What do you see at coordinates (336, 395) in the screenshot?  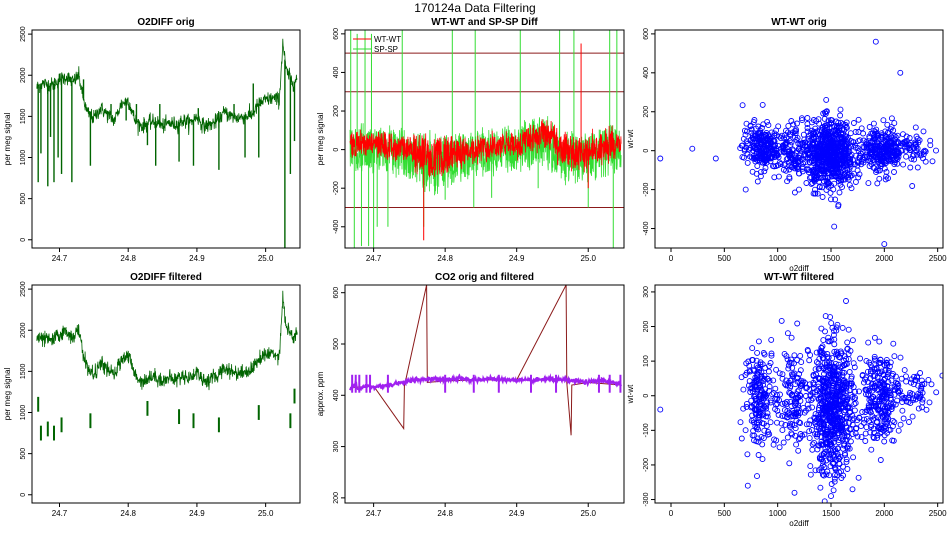 I see `y-tick-label: 400` at bounding box center [336, 395].